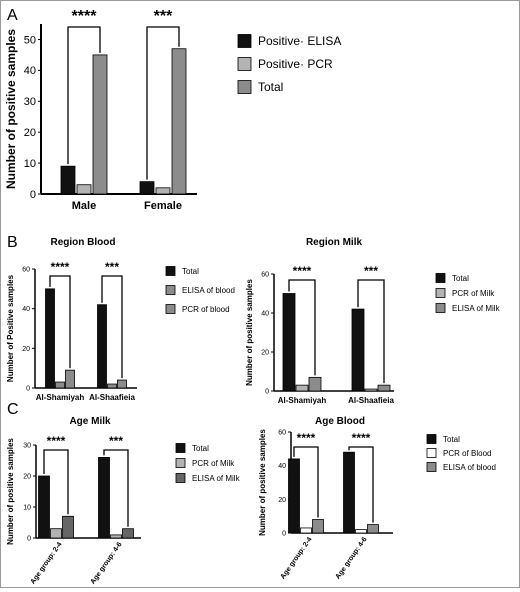  I want to click on panel-letter-c: C, so click(13, 409).